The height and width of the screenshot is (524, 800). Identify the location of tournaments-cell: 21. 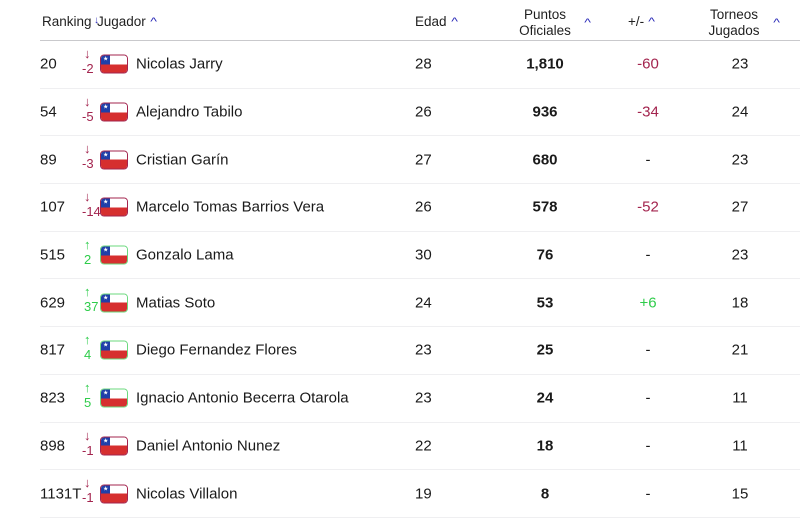
(740, 350).